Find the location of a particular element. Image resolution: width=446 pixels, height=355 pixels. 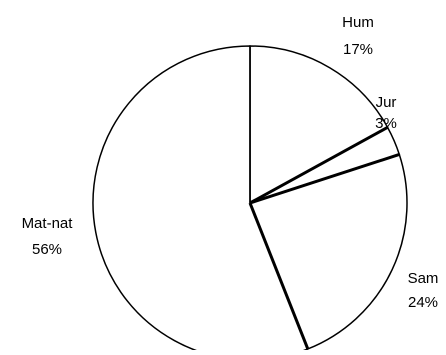

pie-label-percentage: 56% is located at coordinates (47, 249).